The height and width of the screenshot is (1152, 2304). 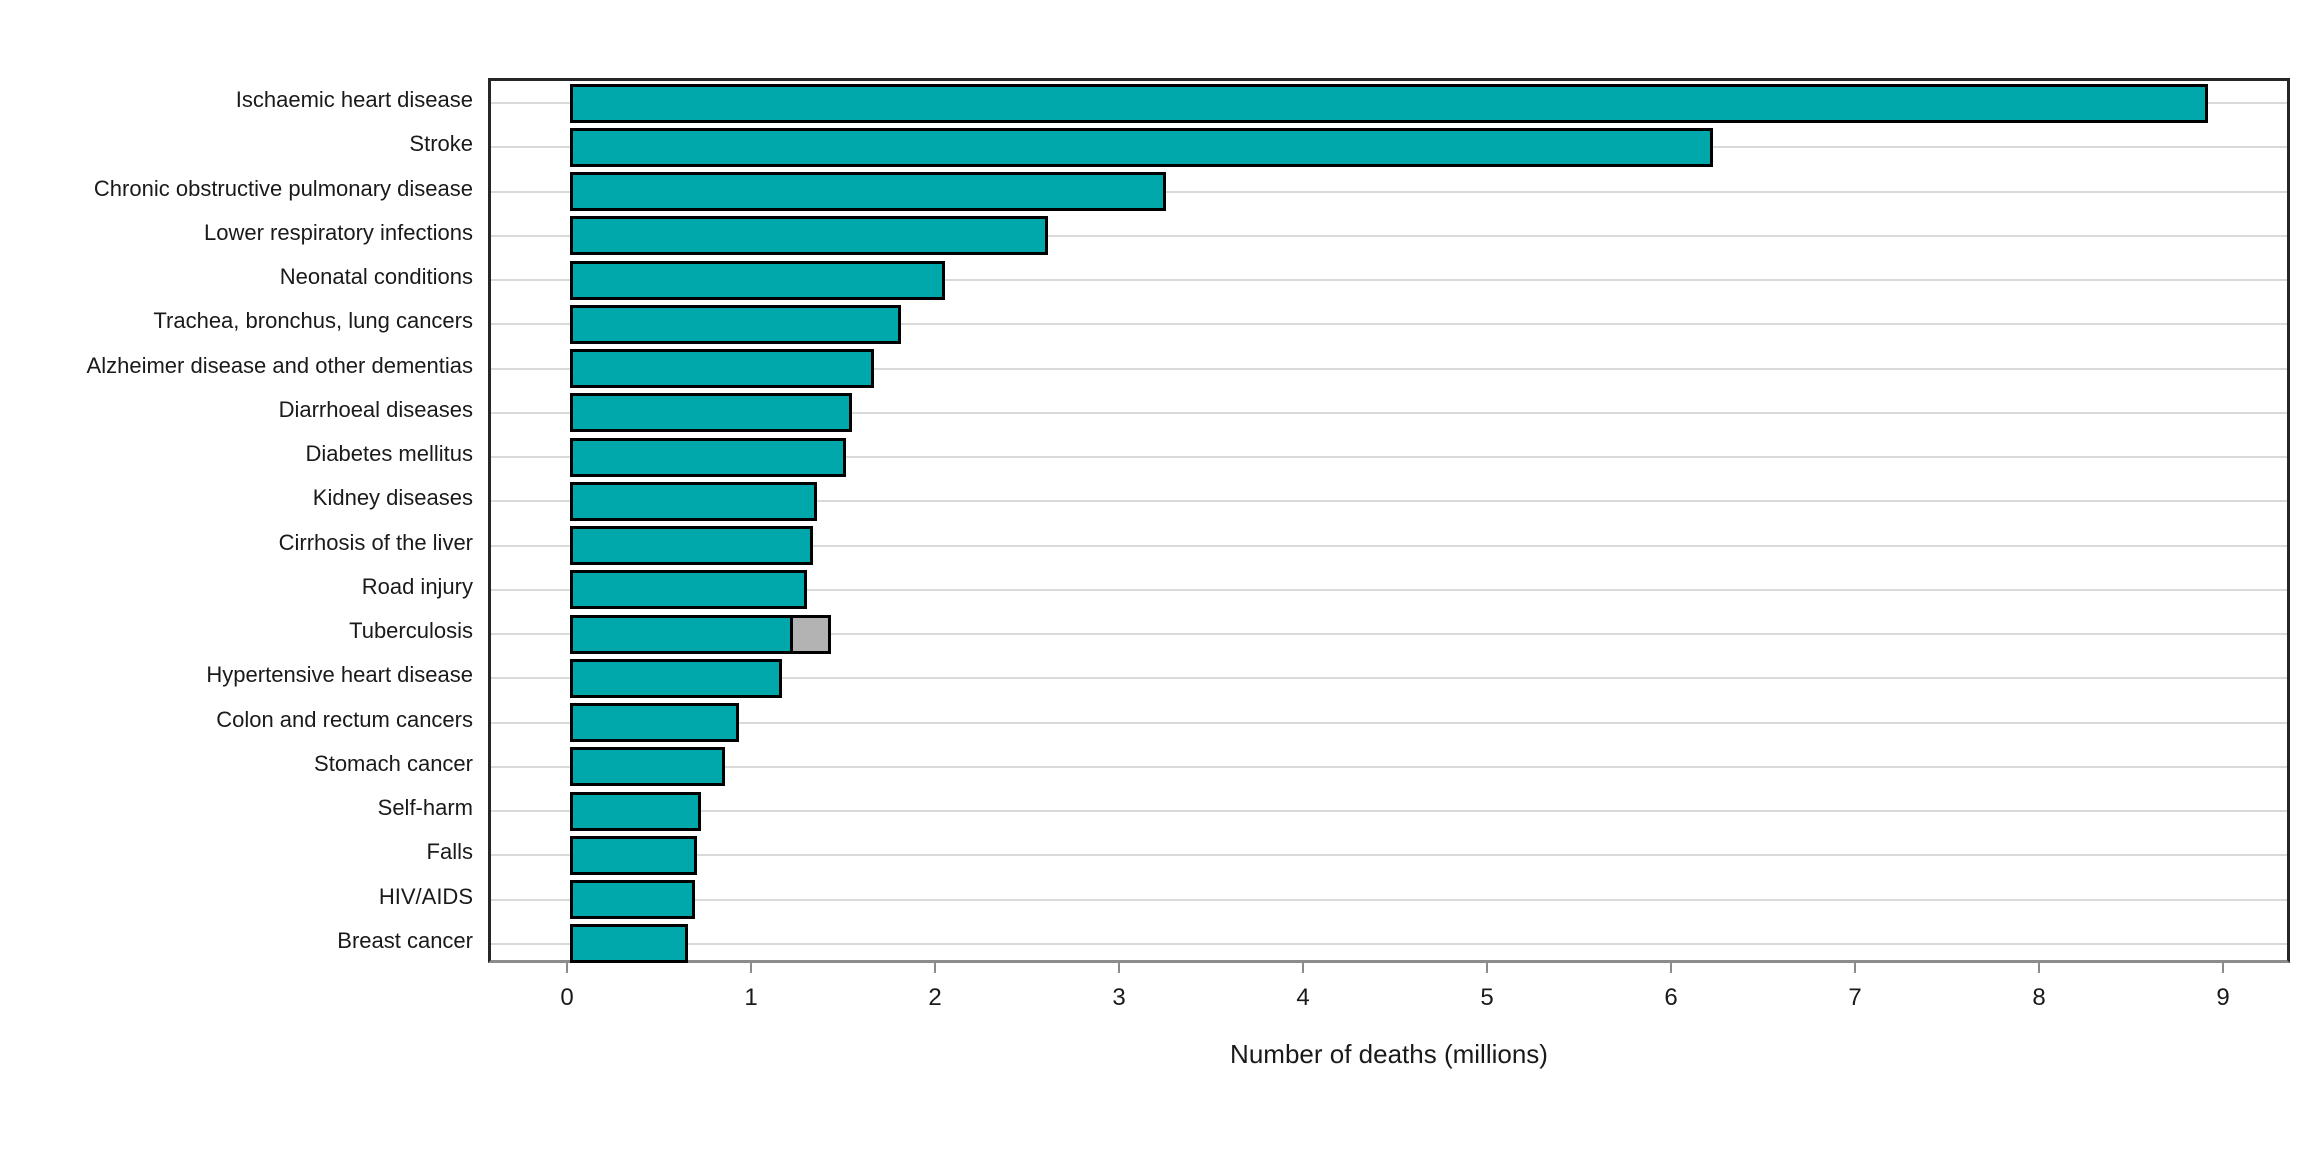 What do you see at coordinates (375, 409) in the screenshot?
I see `y-axis-label: Diarrhoeal diseases` at bounding box center [375, 409].